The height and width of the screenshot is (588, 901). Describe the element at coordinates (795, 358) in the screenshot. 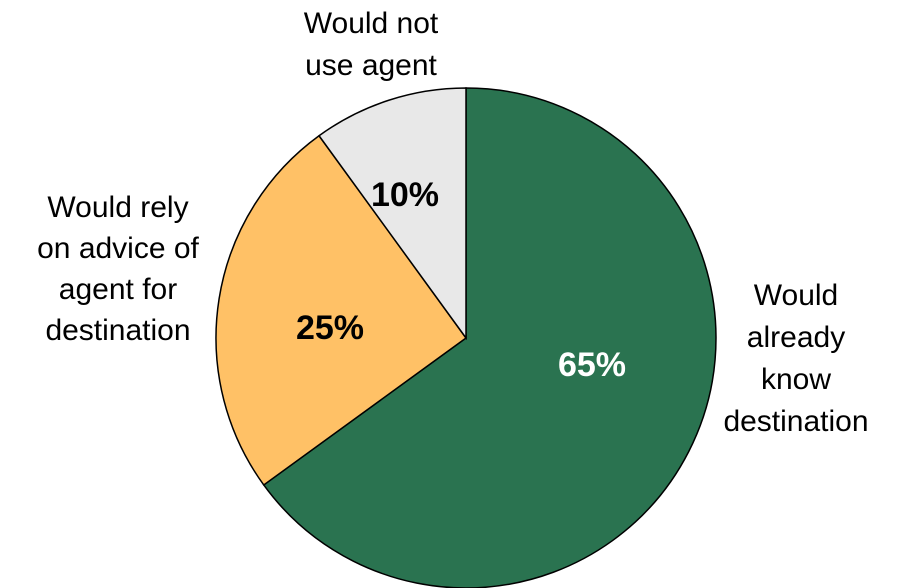

I see `category-label-would-already-know-destination: Would already know destination` at that location.